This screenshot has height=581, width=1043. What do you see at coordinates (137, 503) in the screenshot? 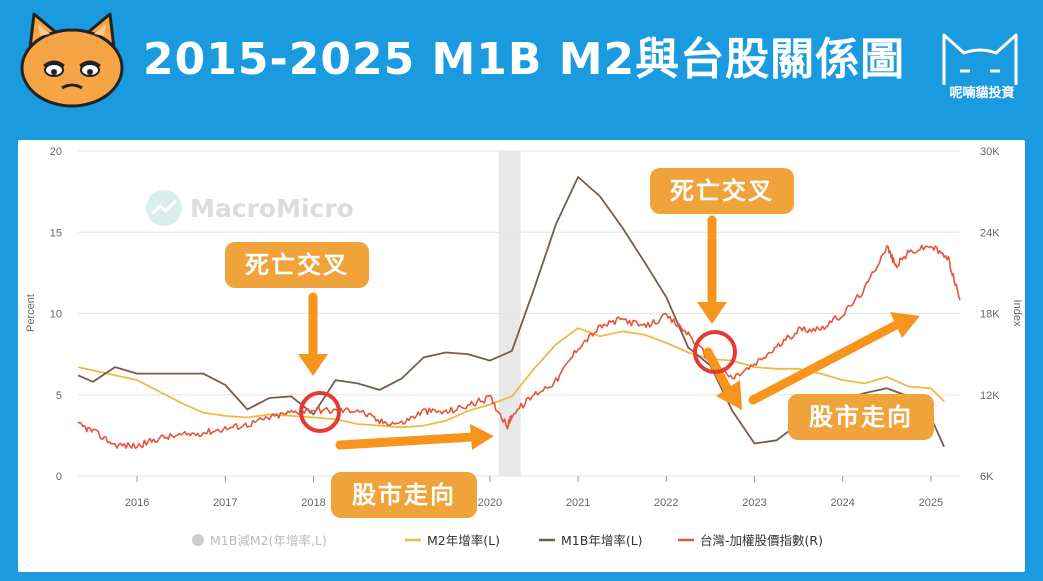
I see `x-tick-label: 2016` at bounding box center [137, 503].